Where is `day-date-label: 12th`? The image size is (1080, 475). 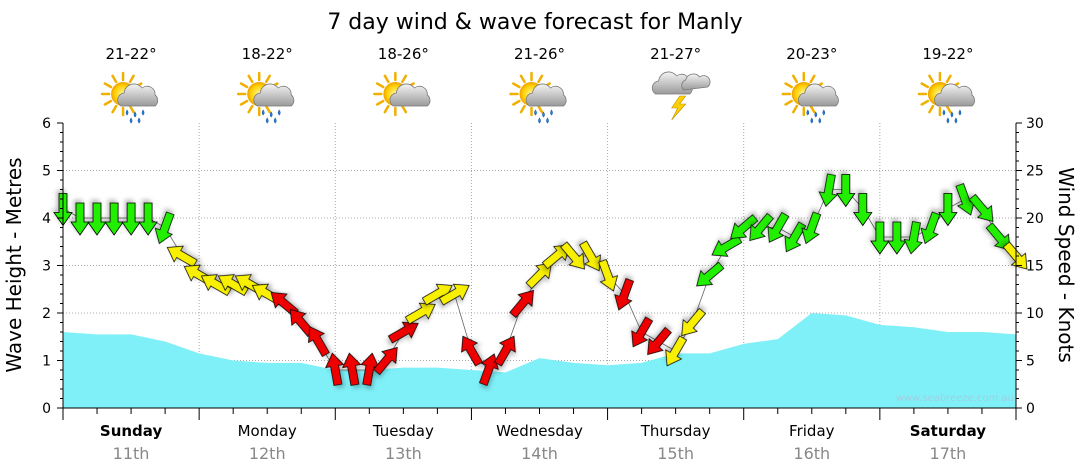 day-date-label: 12th is located at coordinates (267, 453).